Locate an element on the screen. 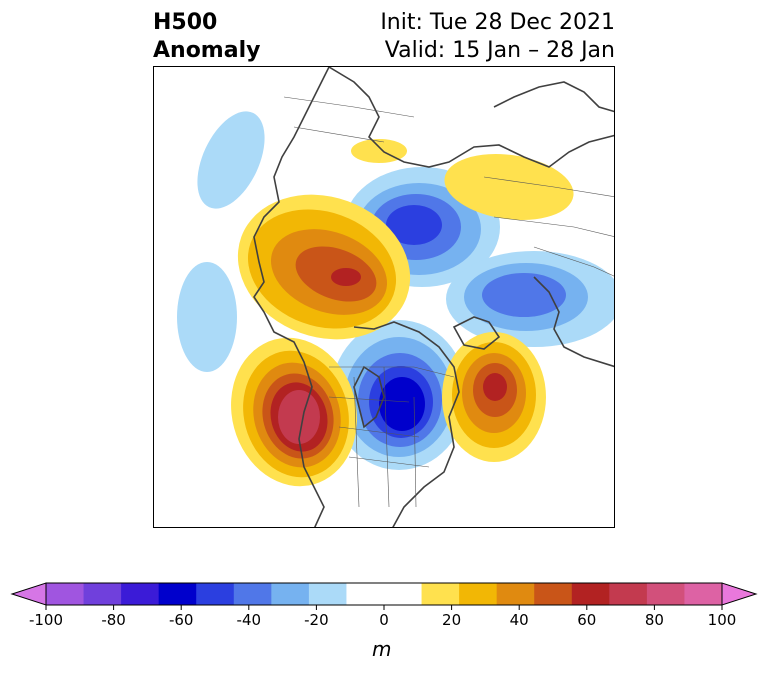 The width and height of the screenshot is (768, 673). colorbar-tick-label: -60 is located at coordinates (181, 620).